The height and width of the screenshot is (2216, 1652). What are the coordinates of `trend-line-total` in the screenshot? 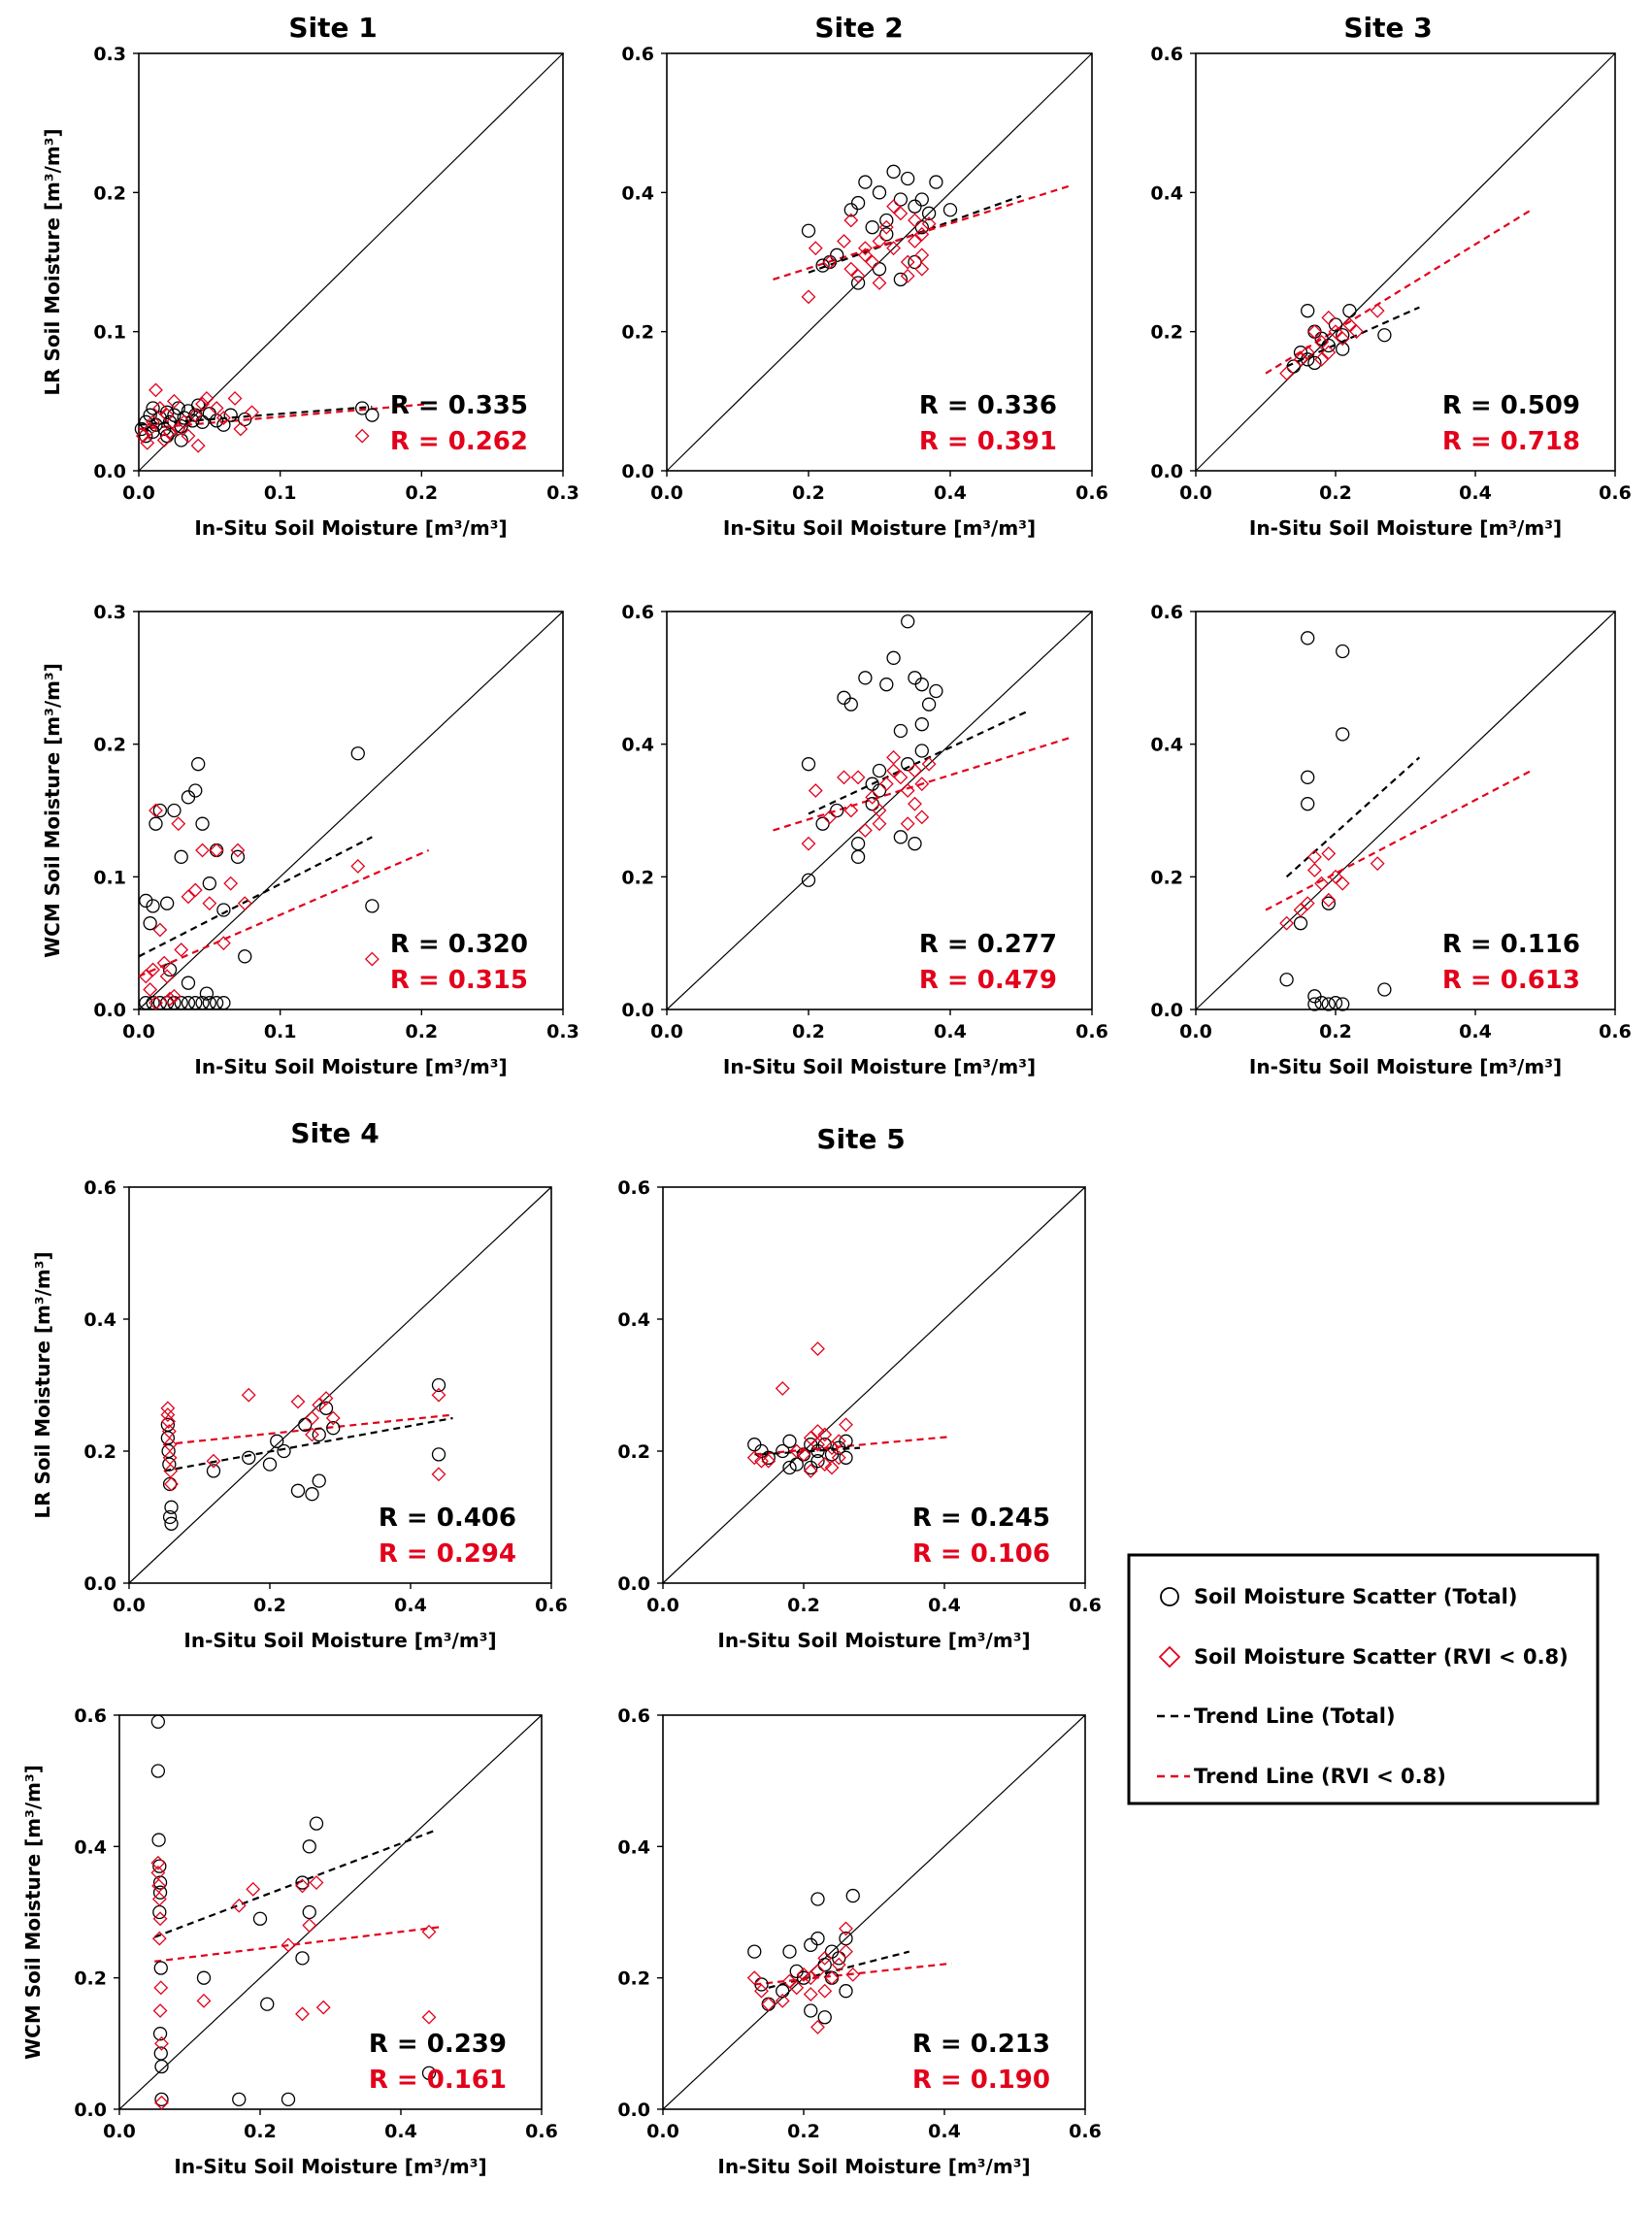 It's located at (839, 1970).